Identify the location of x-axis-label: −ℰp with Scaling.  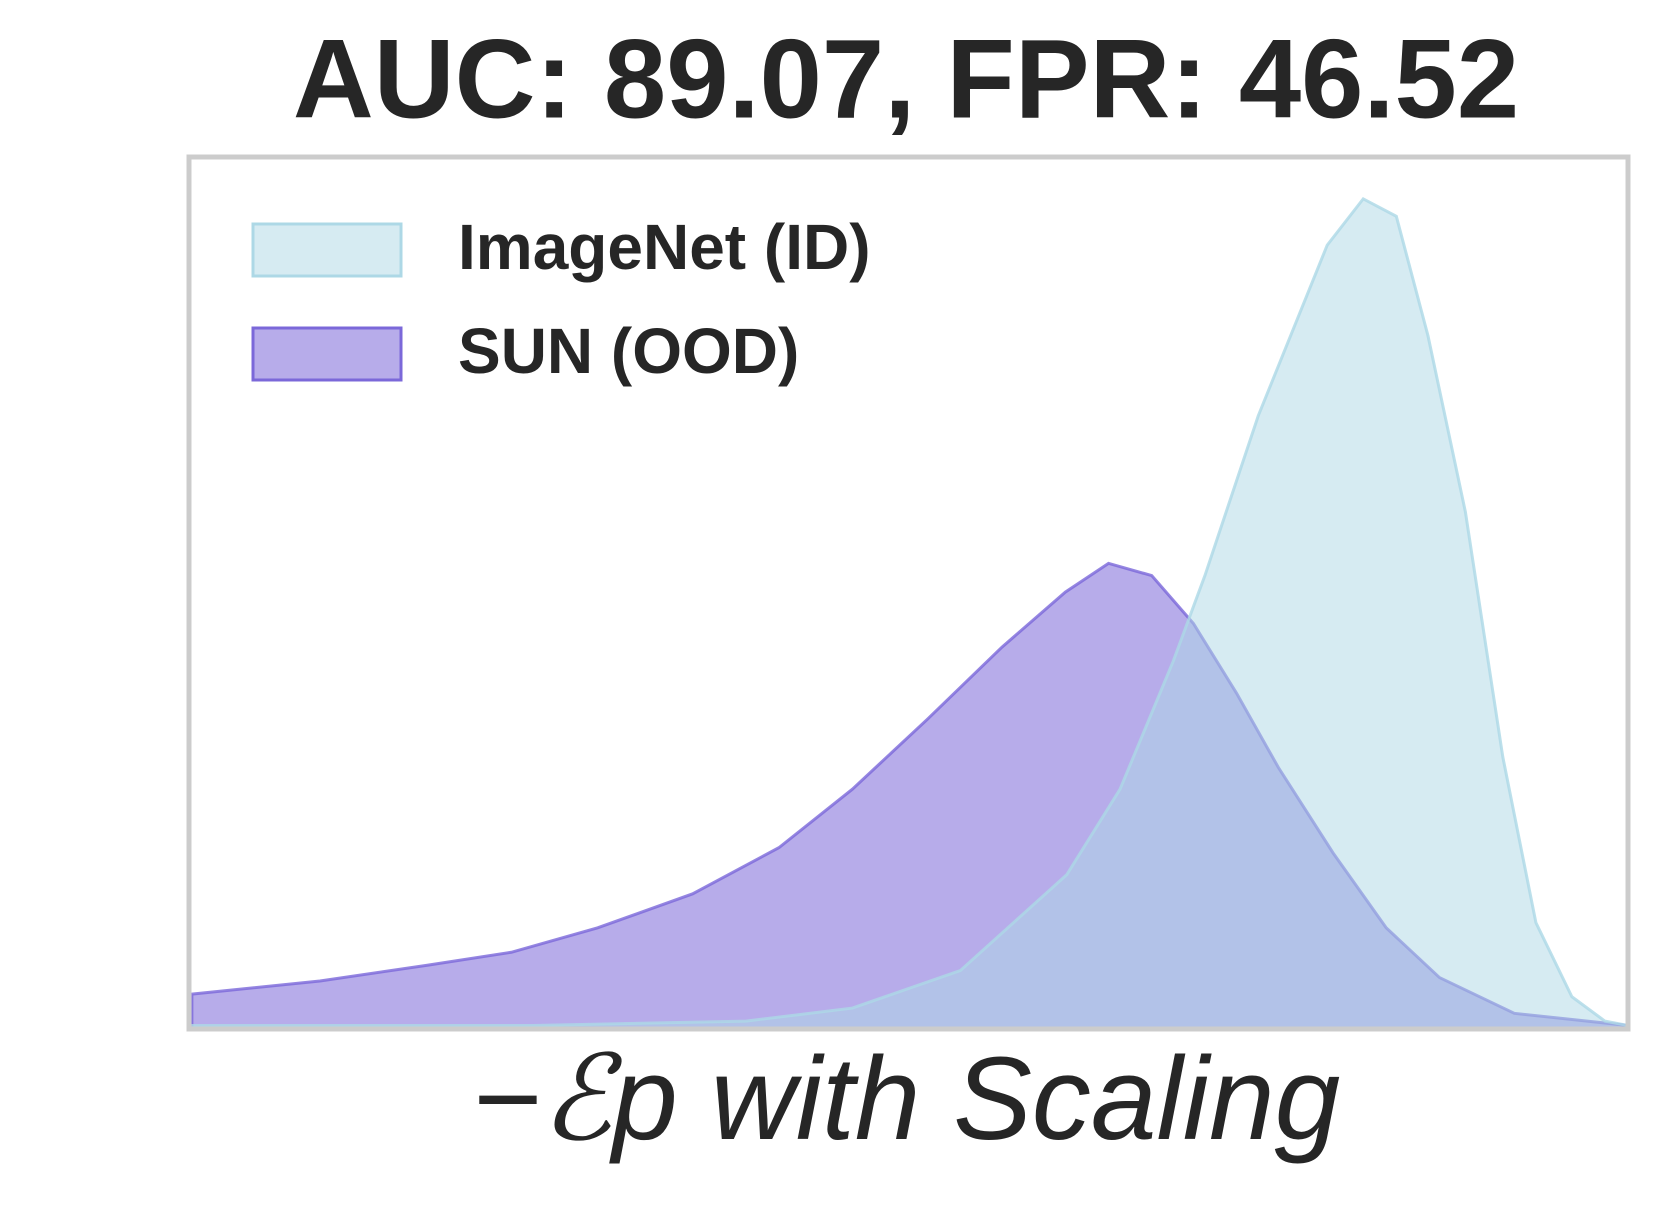
(906, 1099).